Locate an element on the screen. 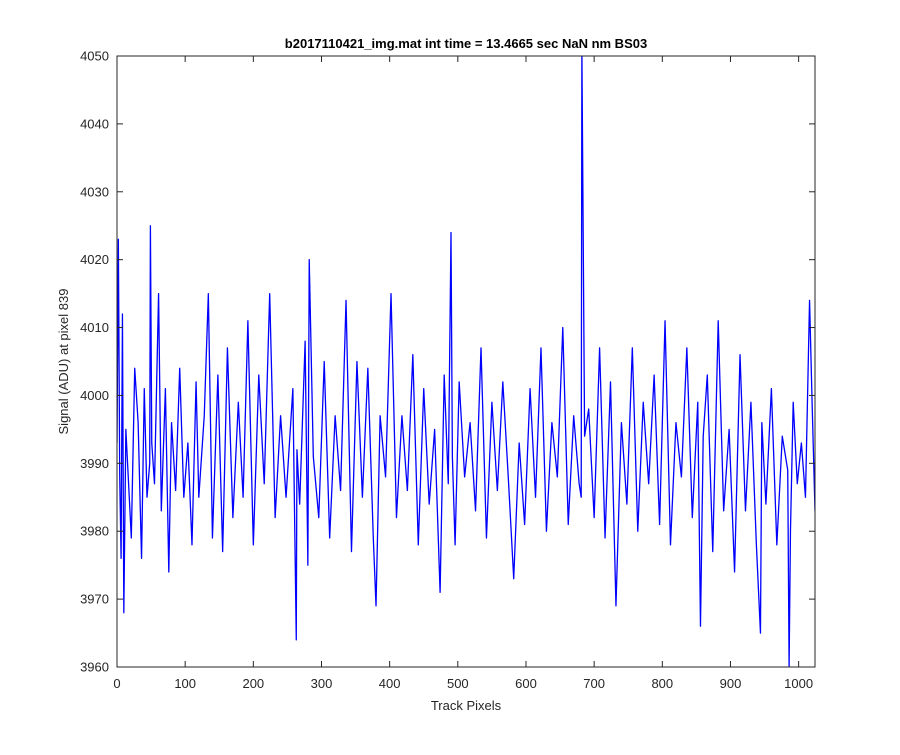 The width and height of the screenshot is (900, 755). y-tick-label: 3960 is located at coordinates (94, 667).